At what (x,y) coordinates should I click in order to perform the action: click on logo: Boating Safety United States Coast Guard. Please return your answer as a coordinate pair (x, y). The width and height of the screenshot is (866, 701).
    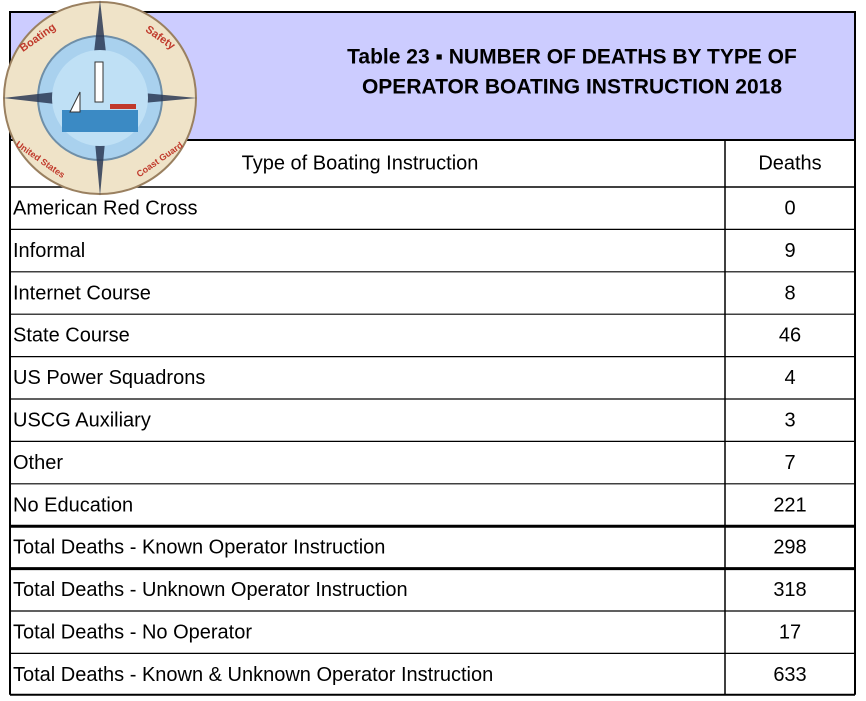
    Looking at the image, I should click on (100, 98).